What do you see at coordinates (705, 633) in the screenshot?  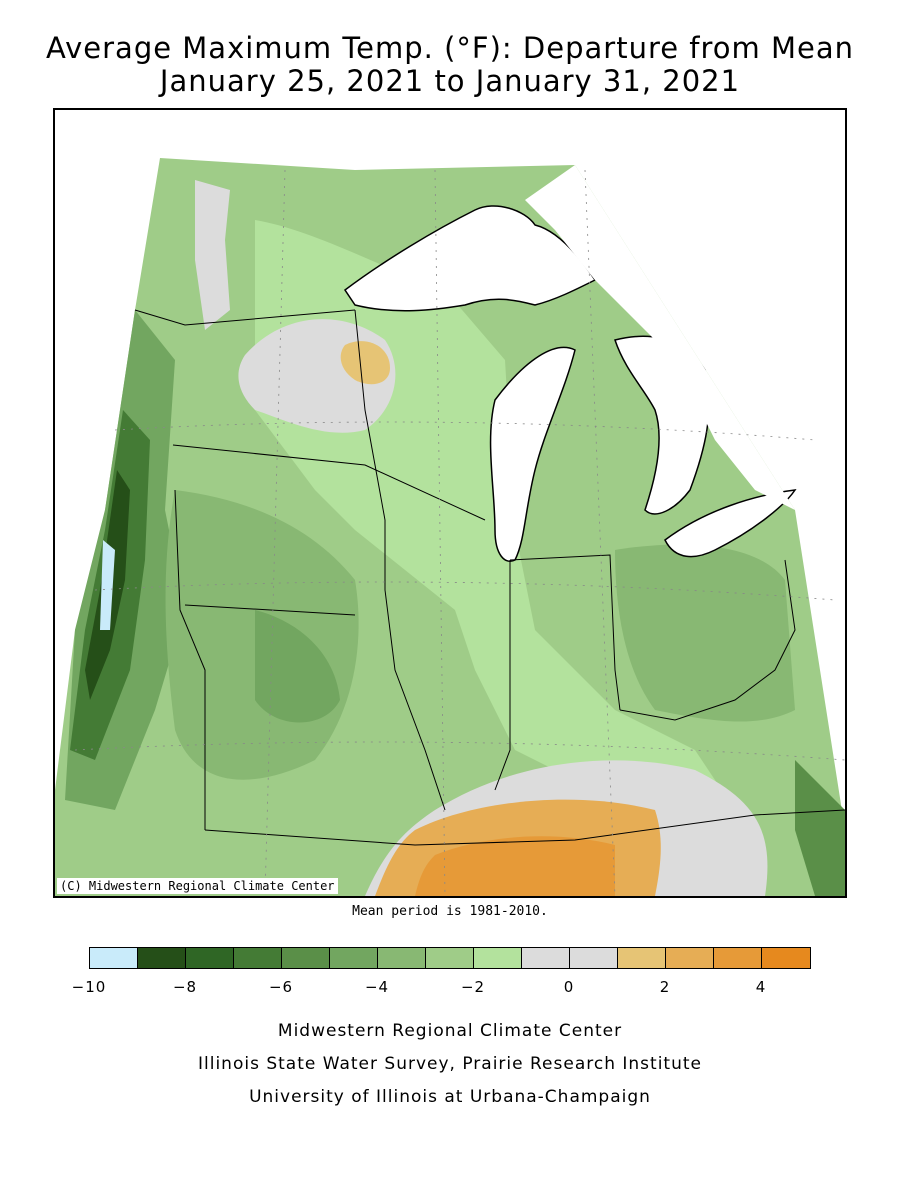 I see `anomaly-zone-minus3-ohio` at bounding box center [705, 633].